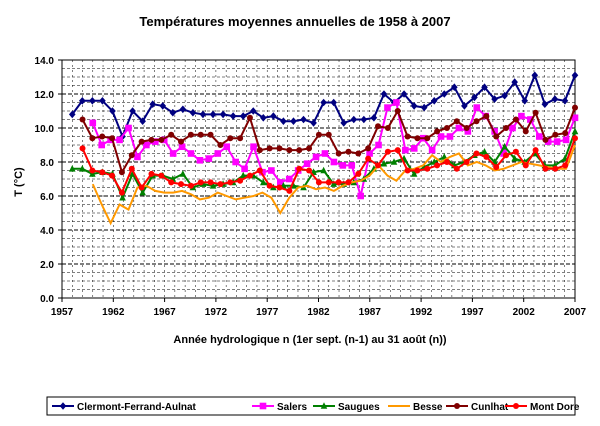 Image resolution: width=600 pixels, height=426 pixels. I want to click on series-clermont-ferrand-aulnat, so click(323, 106).